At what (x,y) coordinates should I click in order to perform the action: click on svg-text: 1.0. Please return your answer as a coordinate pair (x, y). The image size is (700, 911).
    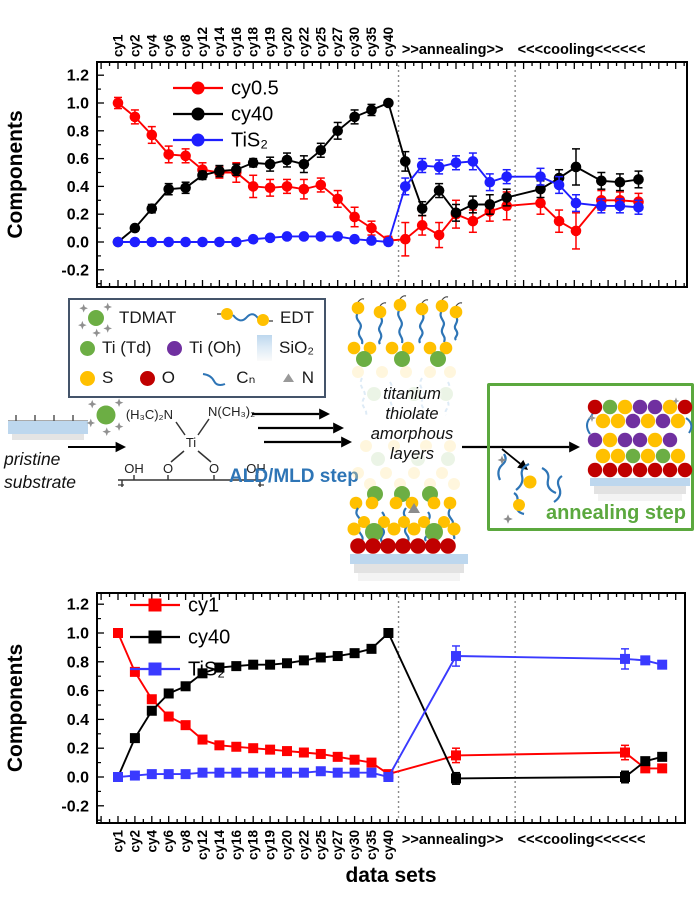
    Looking at the image, I should click on (78, 104).